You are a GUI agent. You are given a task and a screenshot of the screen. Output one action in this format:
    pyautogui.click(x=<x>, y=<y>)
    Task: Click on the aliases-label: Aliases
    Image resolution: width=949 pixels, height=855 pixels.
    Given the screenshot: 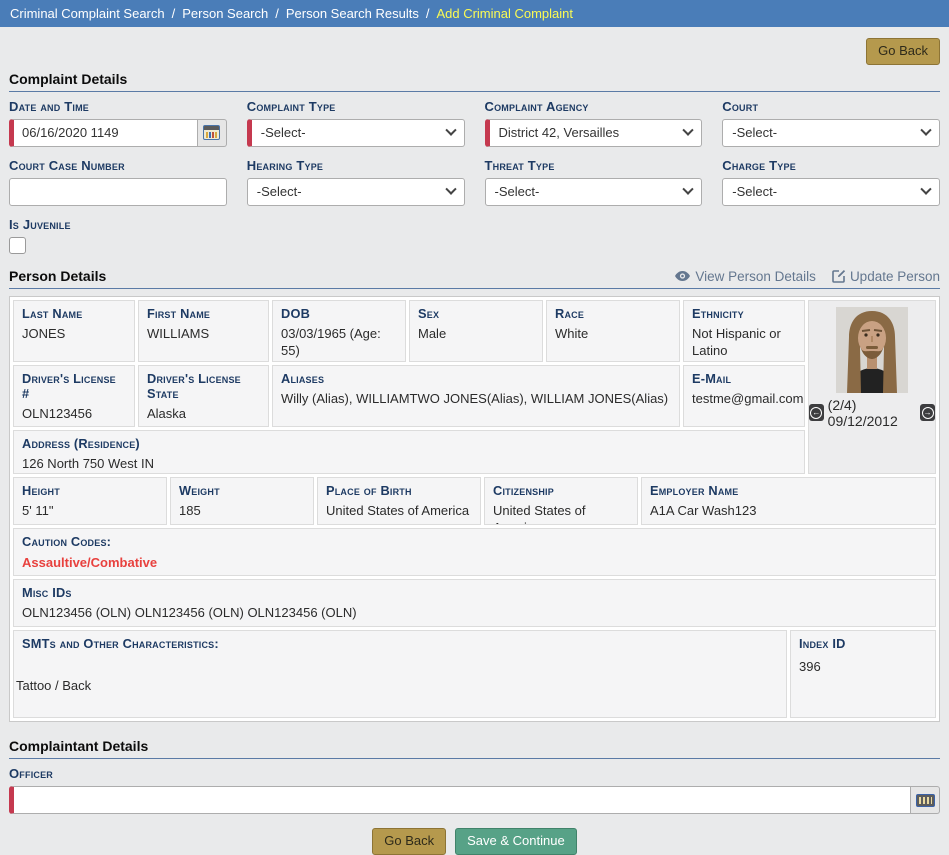 What is the action you would take?
    pyautogui.click(x=303, y=378)
    